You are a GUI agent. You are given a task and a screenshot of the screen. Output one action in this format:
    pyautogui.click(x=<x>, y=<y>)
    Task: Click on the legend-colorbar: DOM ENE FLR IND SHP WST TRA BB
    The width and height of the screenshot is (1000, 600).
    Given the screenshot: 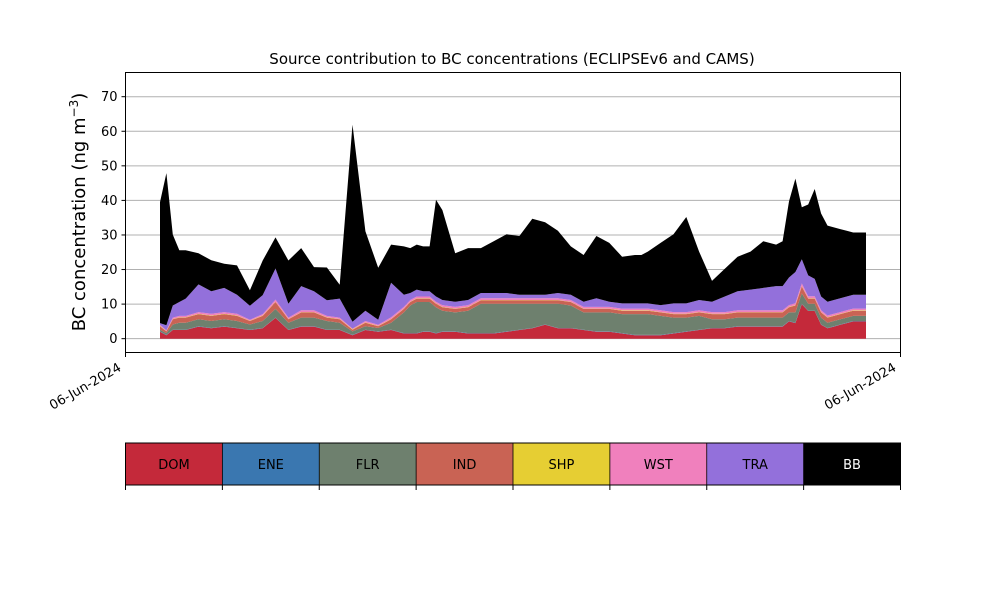 What is the action you would take?
    pyautogui.click(x=513, y=466)
    